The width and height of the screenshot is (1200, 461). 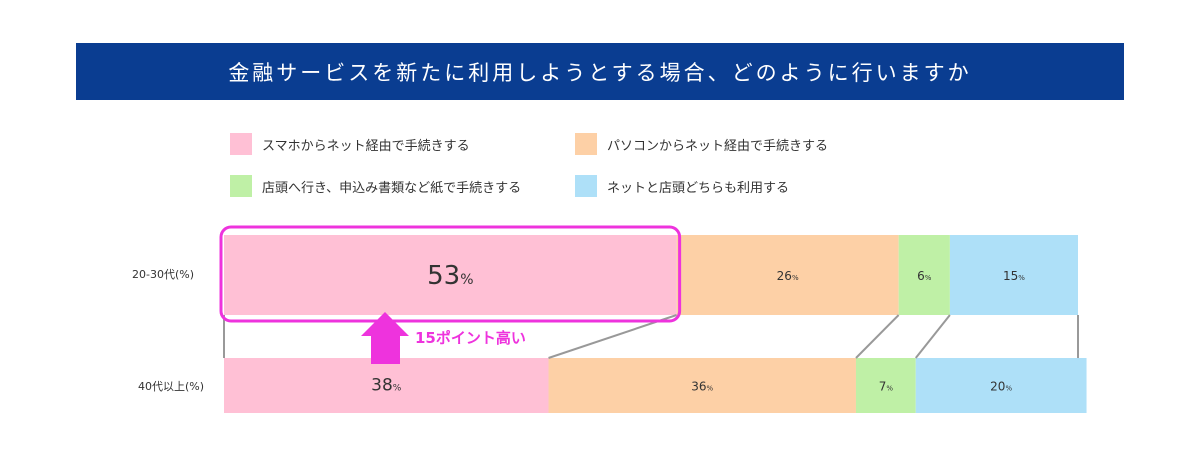 What do you see at coordinates (392, 188) in the screenshot?
I see `legend-label-store: 店頭へ行き、申込み書類など紙で手続きする` at bounding box center [392, 188].